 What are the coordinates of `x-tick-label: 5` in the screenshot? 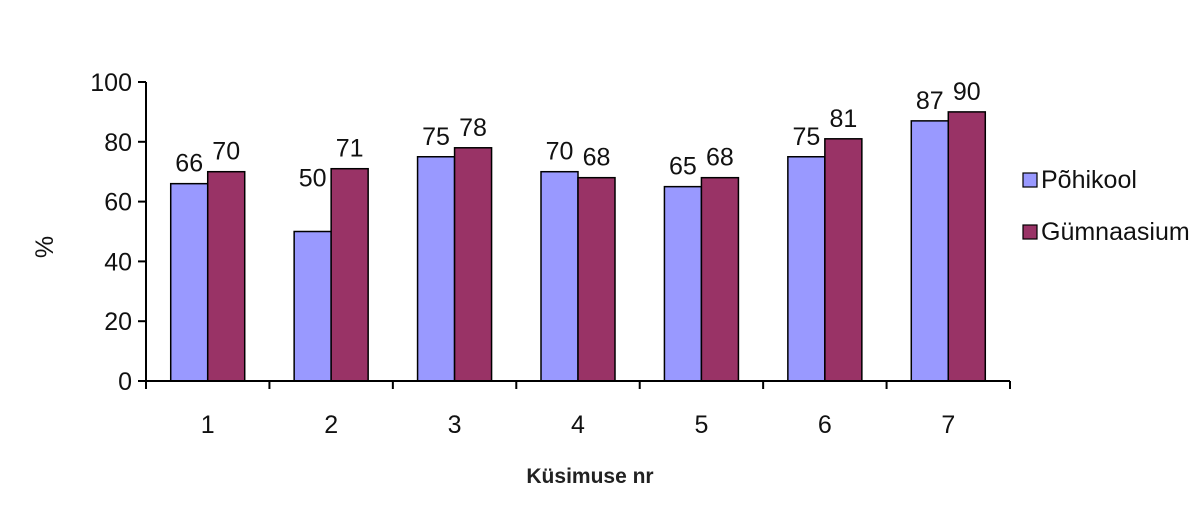 It's located at (701, 425).